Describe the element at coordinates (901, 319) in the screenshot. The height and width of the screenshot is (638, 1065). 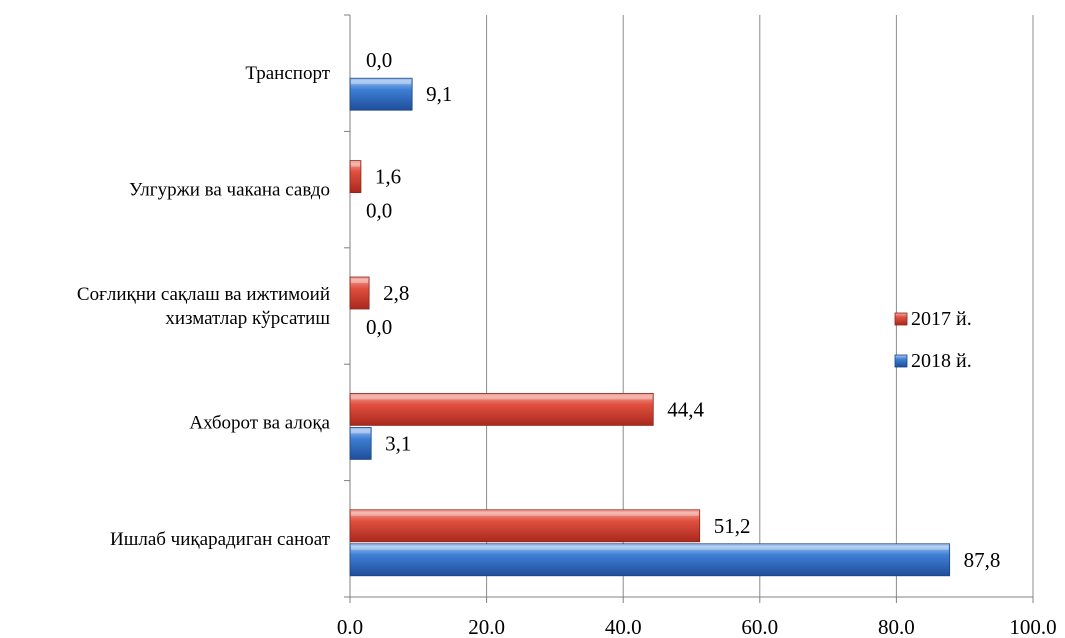
I see `legend-swatch-2017` at that location.